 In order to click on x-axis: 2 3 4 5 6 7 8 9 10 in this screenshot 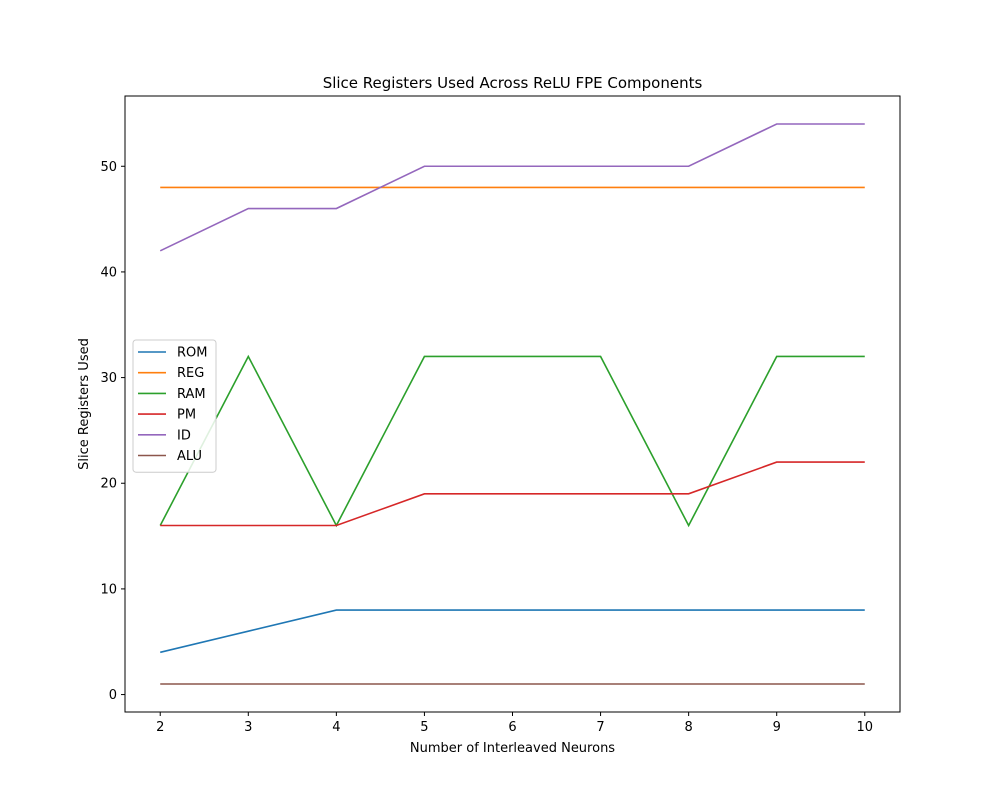, I will do `click(514, 723)`.